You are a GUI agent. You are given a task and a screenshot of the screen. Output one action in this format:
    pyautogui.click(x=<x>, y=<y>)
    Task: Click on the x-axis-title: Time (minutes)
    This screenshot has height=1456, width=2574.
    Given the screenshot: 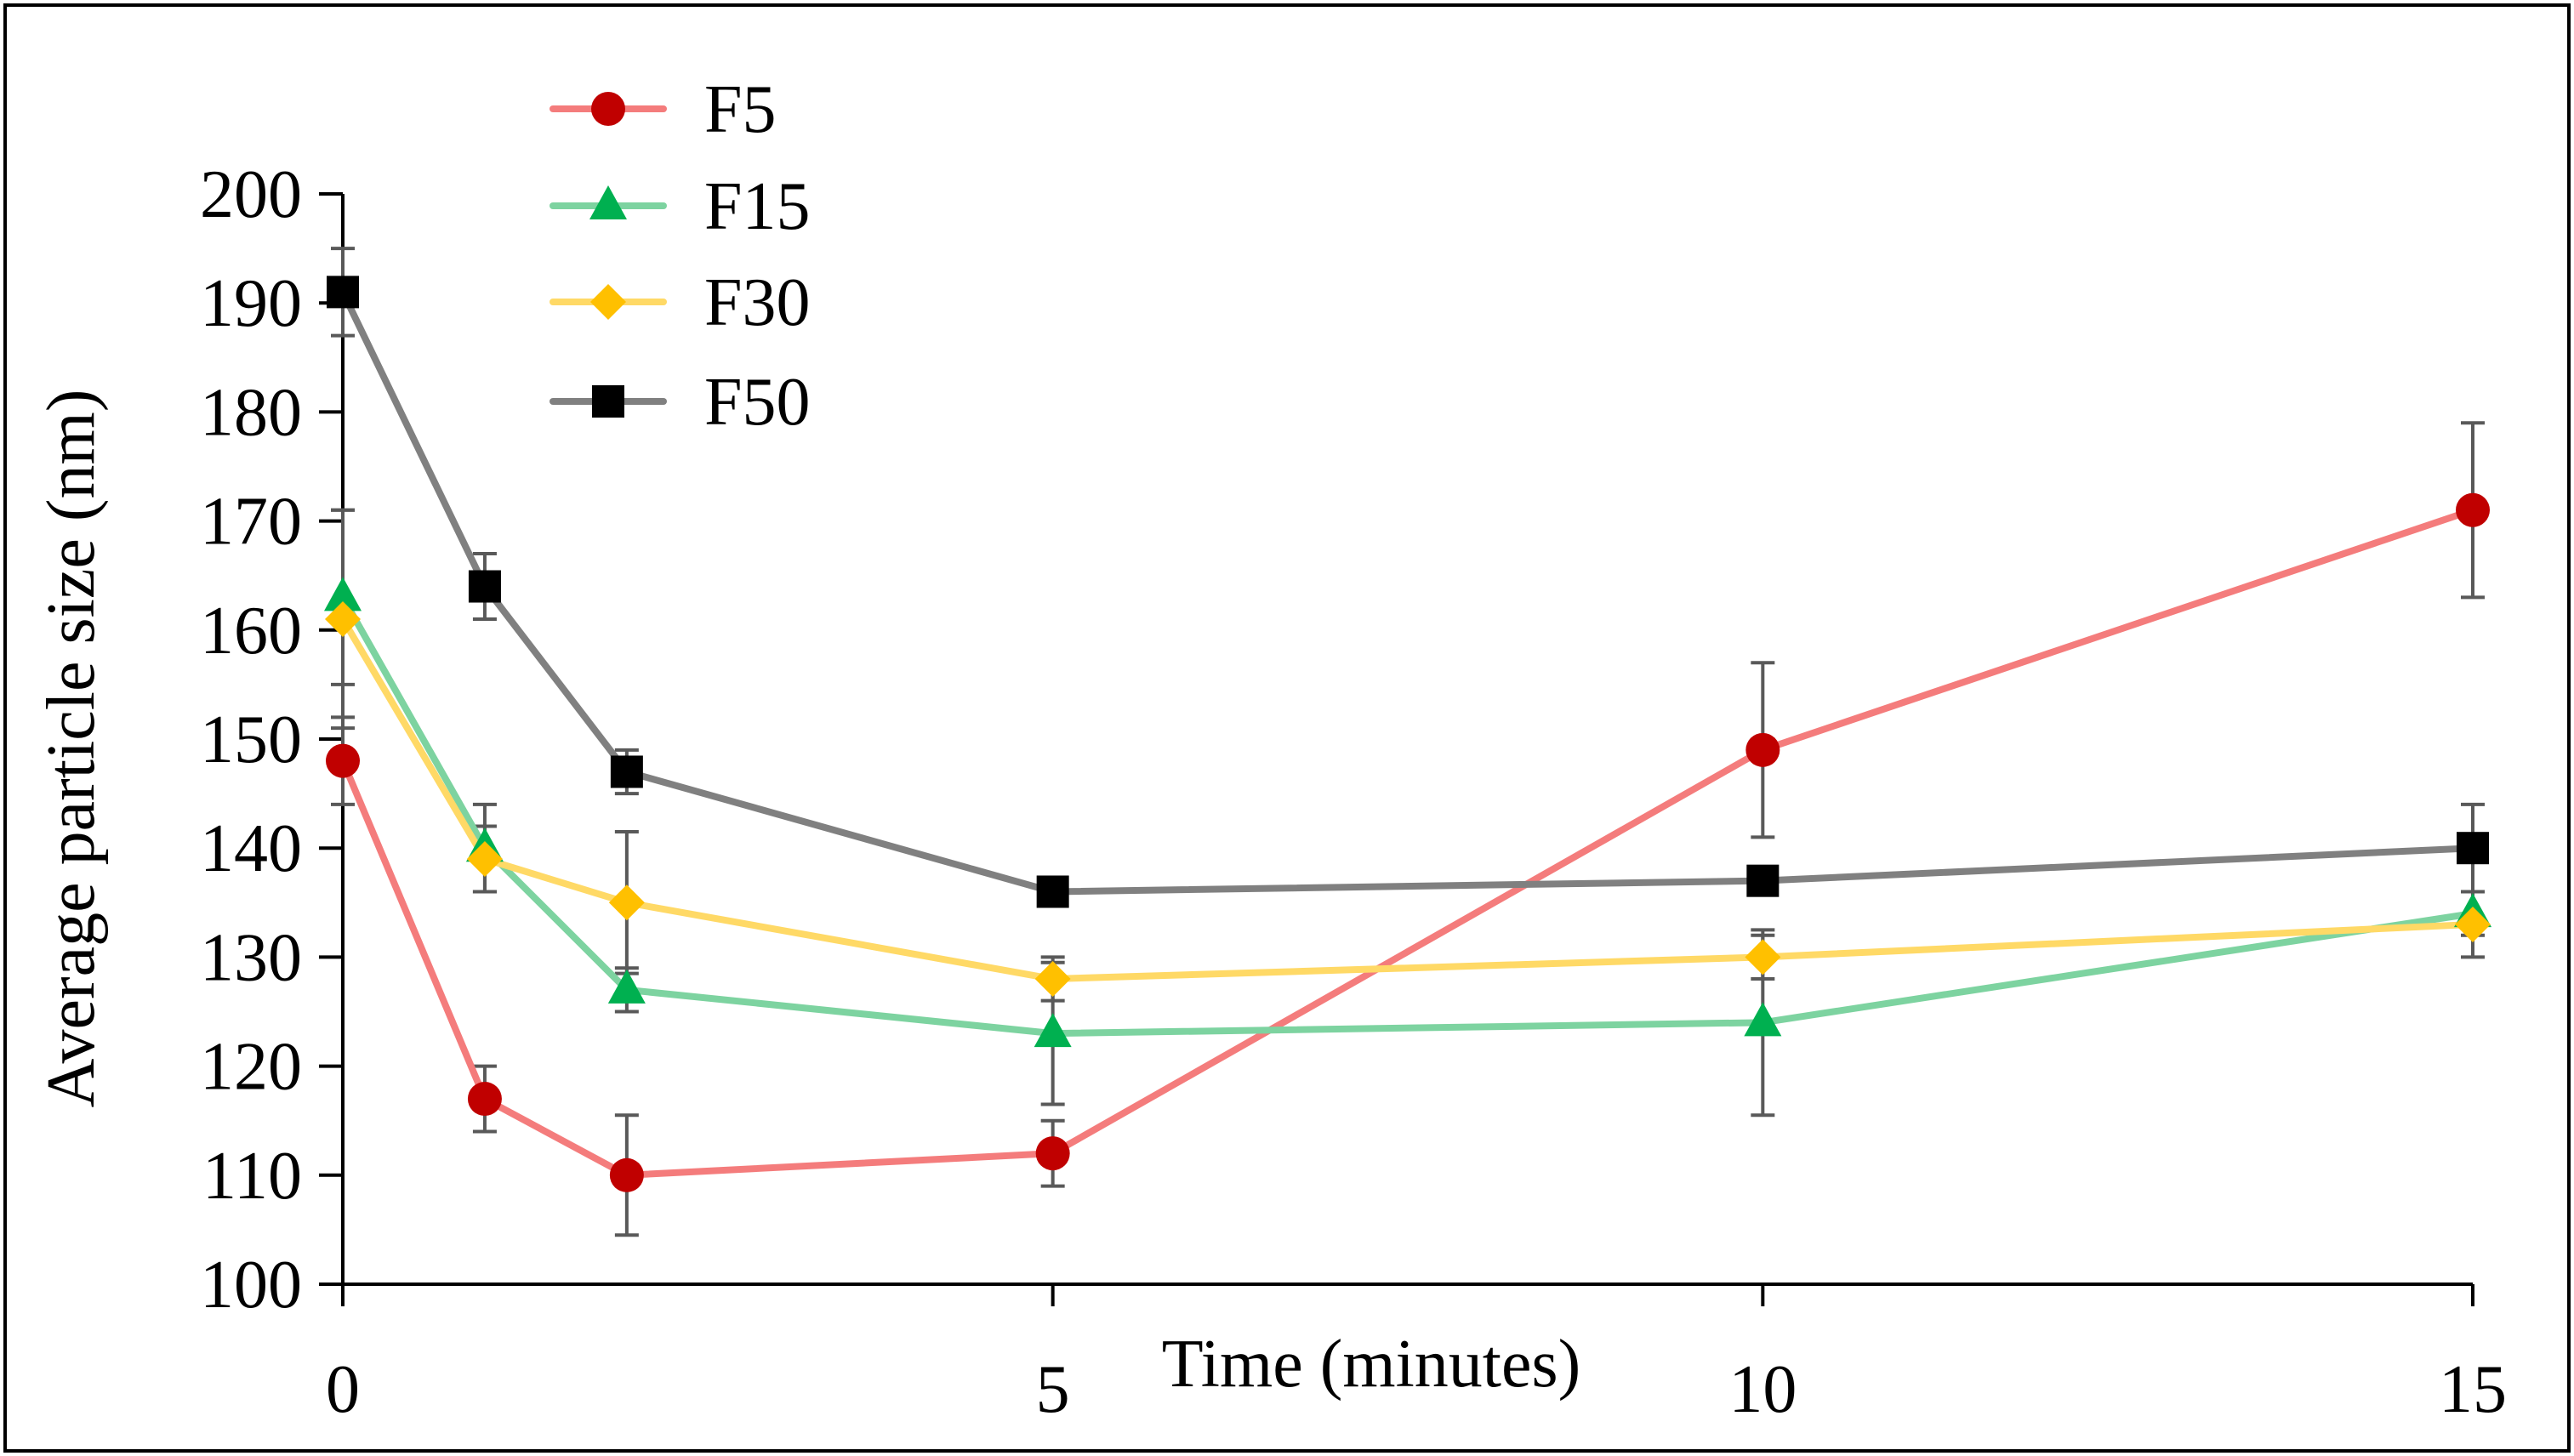 What is the action you would take?
    pyautogui.click(x=1371, y=1364)
    